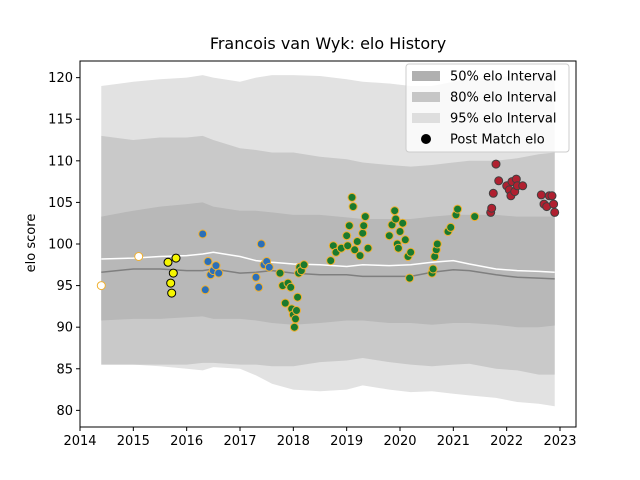  I want to click on legend-label: 80% elo Interval, so click(503, 98).